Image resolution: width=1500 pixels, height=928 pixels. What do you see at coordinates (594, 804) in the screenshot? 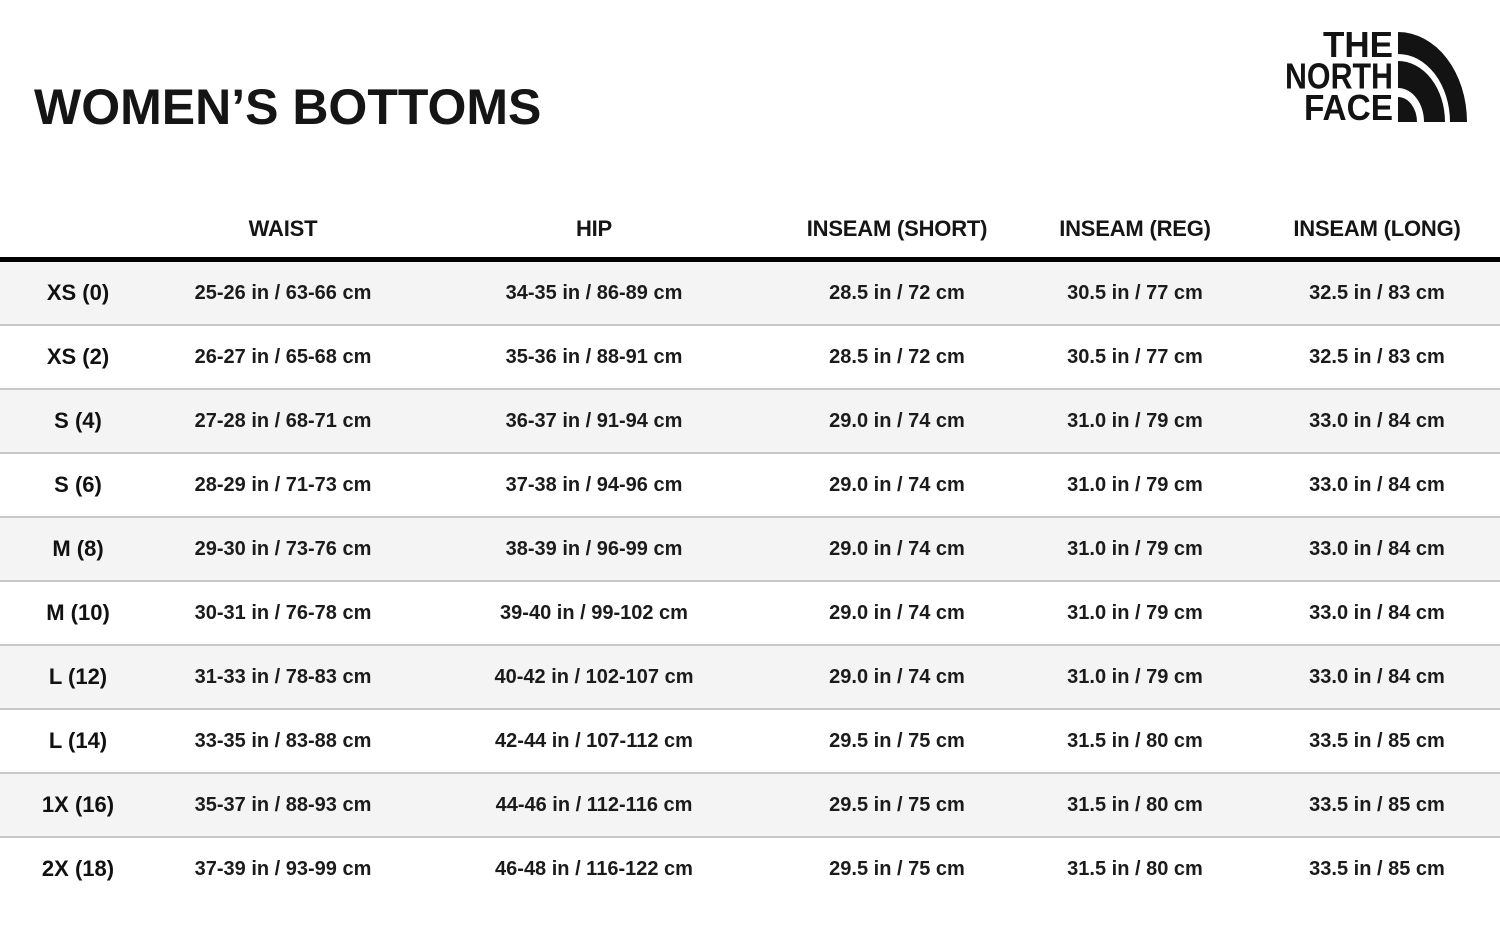
I see `cell-hip: 44-46 in / 112-116 cm` at bounding box center [594, 804].